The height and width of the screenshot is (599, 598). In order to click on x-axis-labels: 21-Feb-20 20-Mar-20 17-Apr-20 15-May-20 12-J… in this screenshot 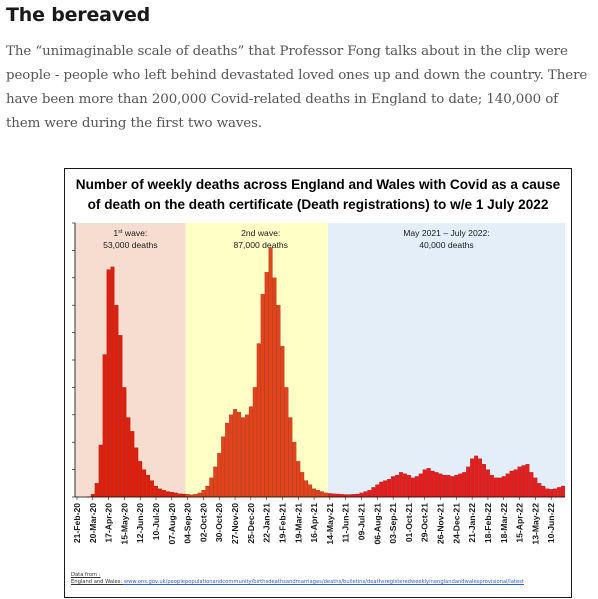, I will do `click(314, 524)`.